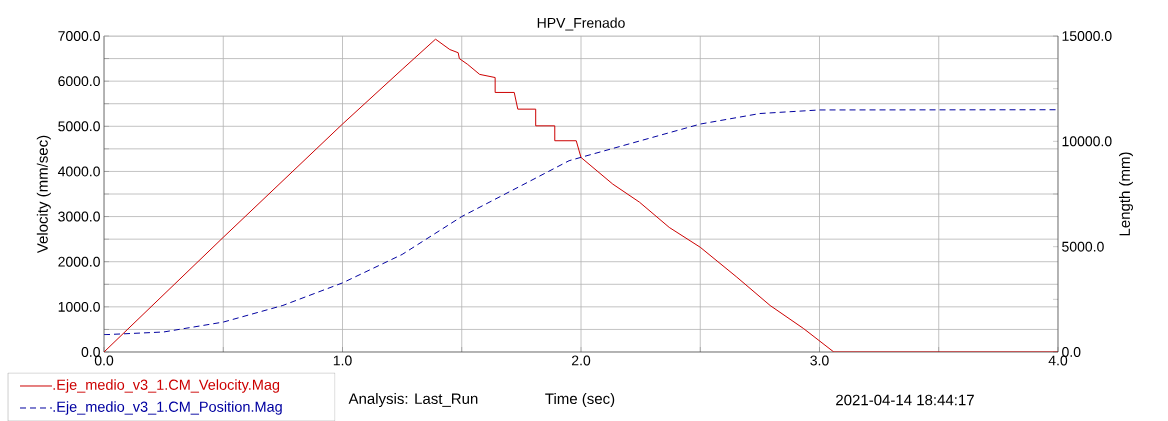 The height and width of the screenshot is (421, 1168). What do you see at coordinates (1058, 360) in the screenshot?
I see `x-tick-label: 4.0` at bounding box center [1058, 360].